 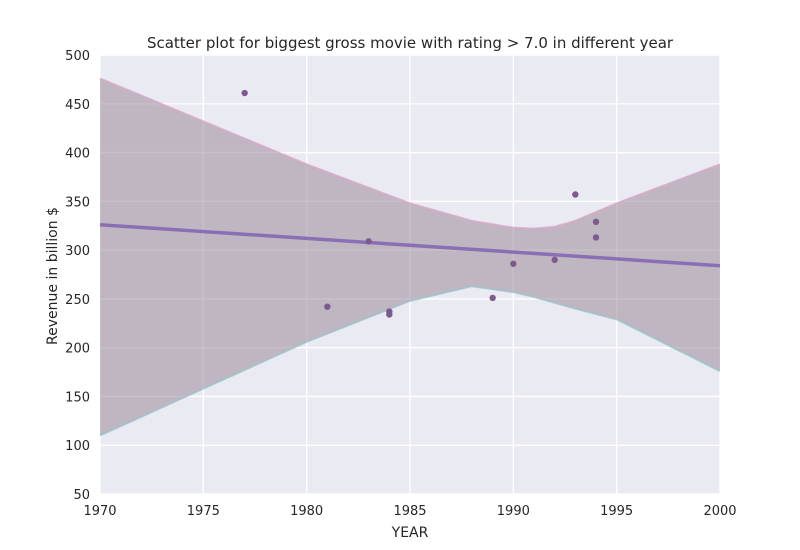 What do you see at coordinates (77, 154) in the screenshot?
I see `y-tick-label: 400` at bounding box center [77, 154].